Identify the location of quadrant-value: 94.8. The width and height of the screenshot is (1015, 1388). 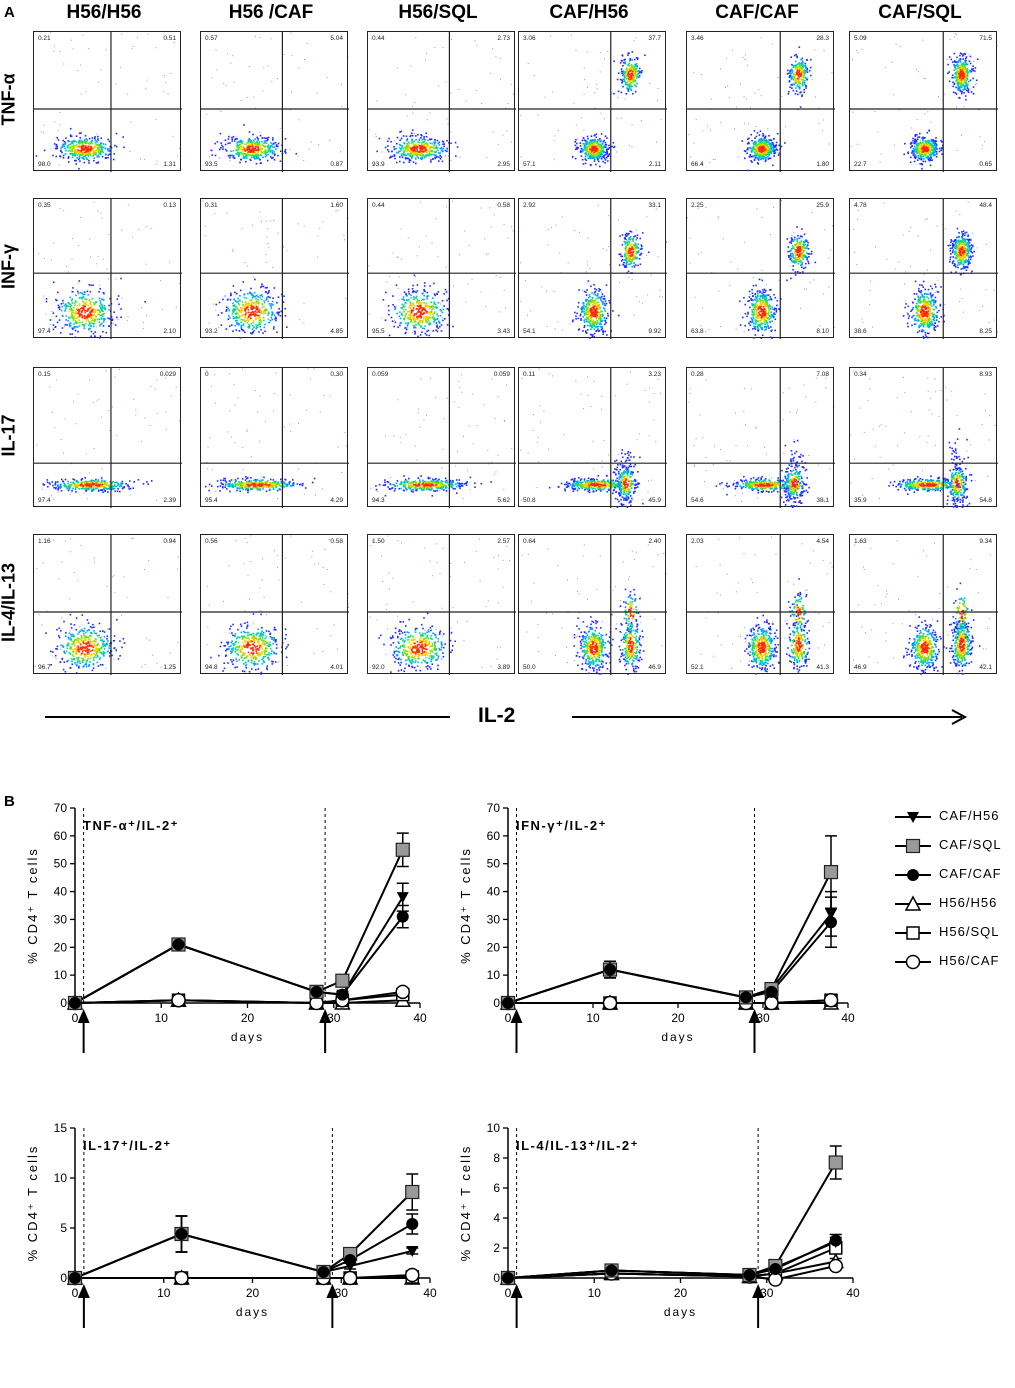
(211, 667).